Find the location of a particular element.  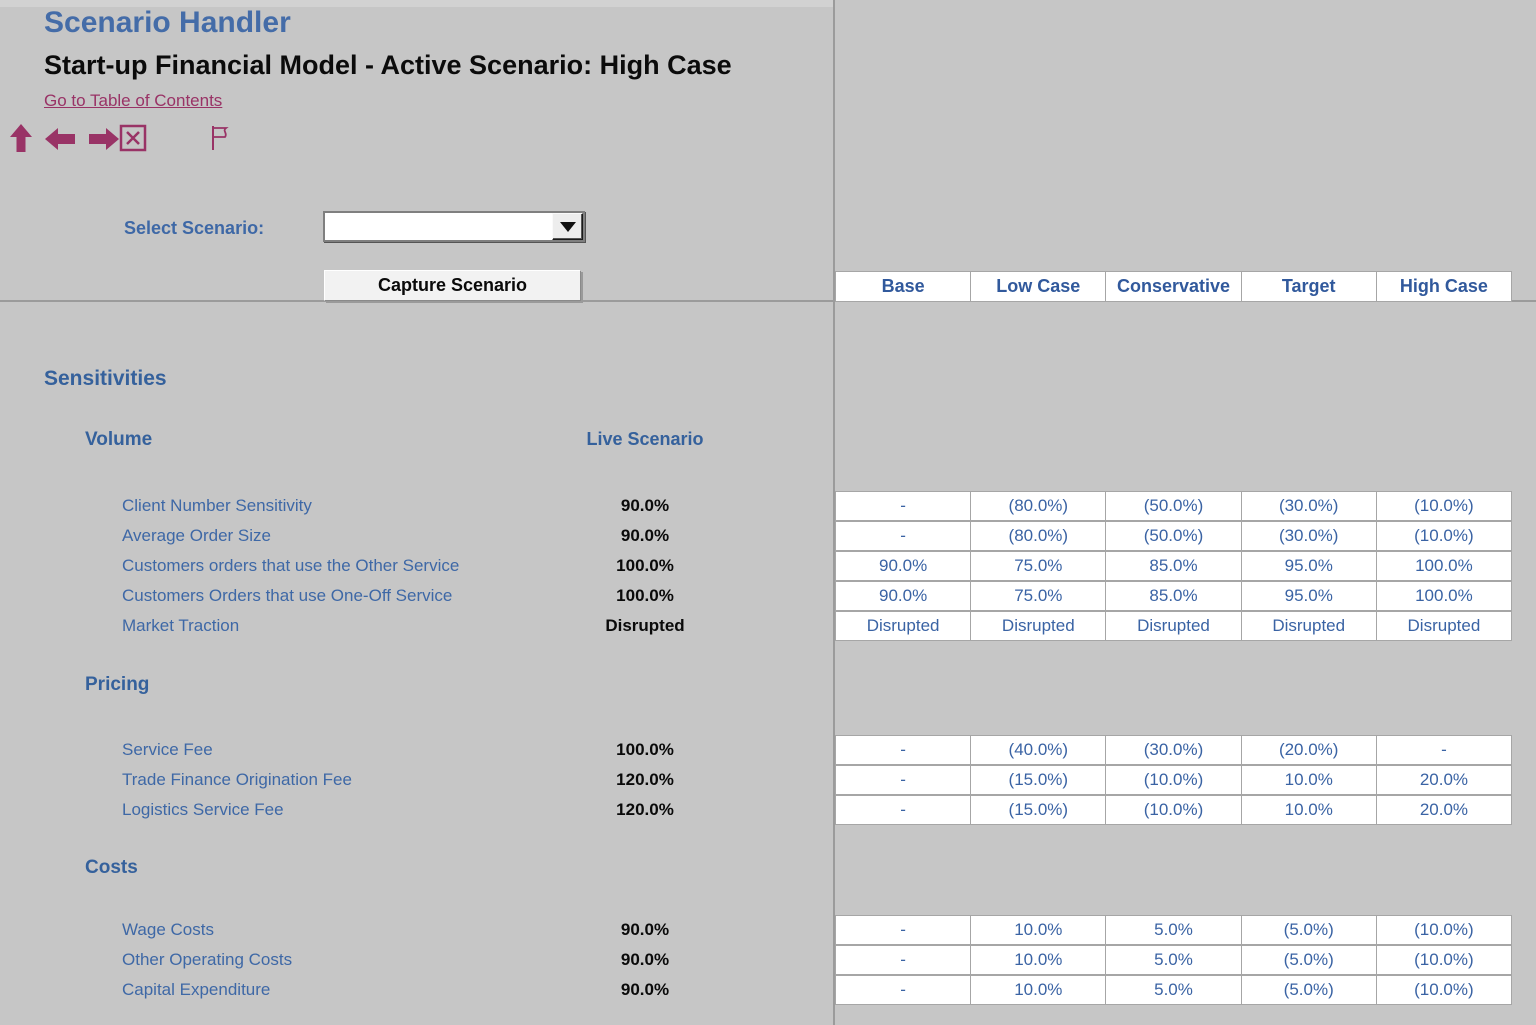

row-label: Client Number Sensitivity is located at coordinates (217, 505).